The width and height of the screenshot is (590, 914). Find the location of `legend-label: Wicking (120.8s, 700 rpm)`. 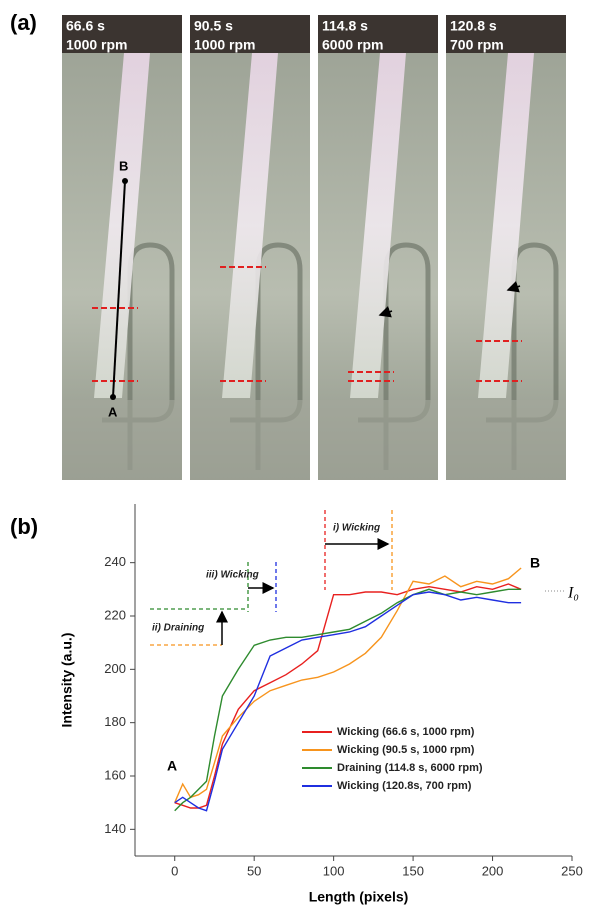

legend-label: Wicking (120.8s, 700 rpm) is located at coordinates (404, 786).